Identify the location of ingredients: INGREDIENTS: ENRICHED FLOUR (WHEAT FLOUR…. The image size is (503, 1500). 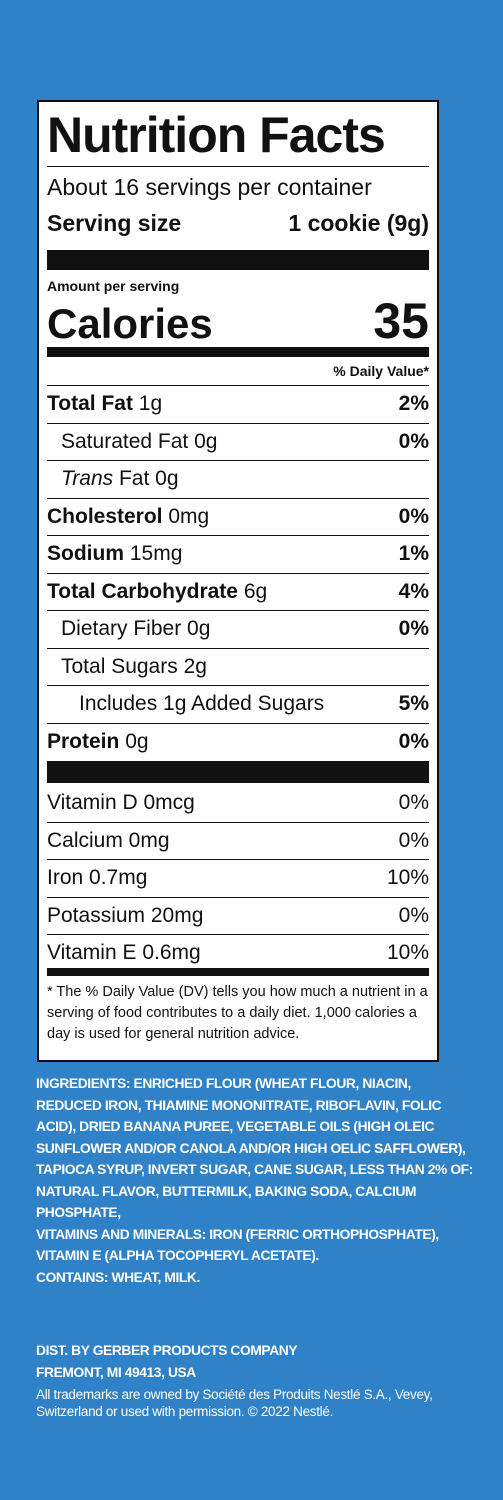
(256, 1180).